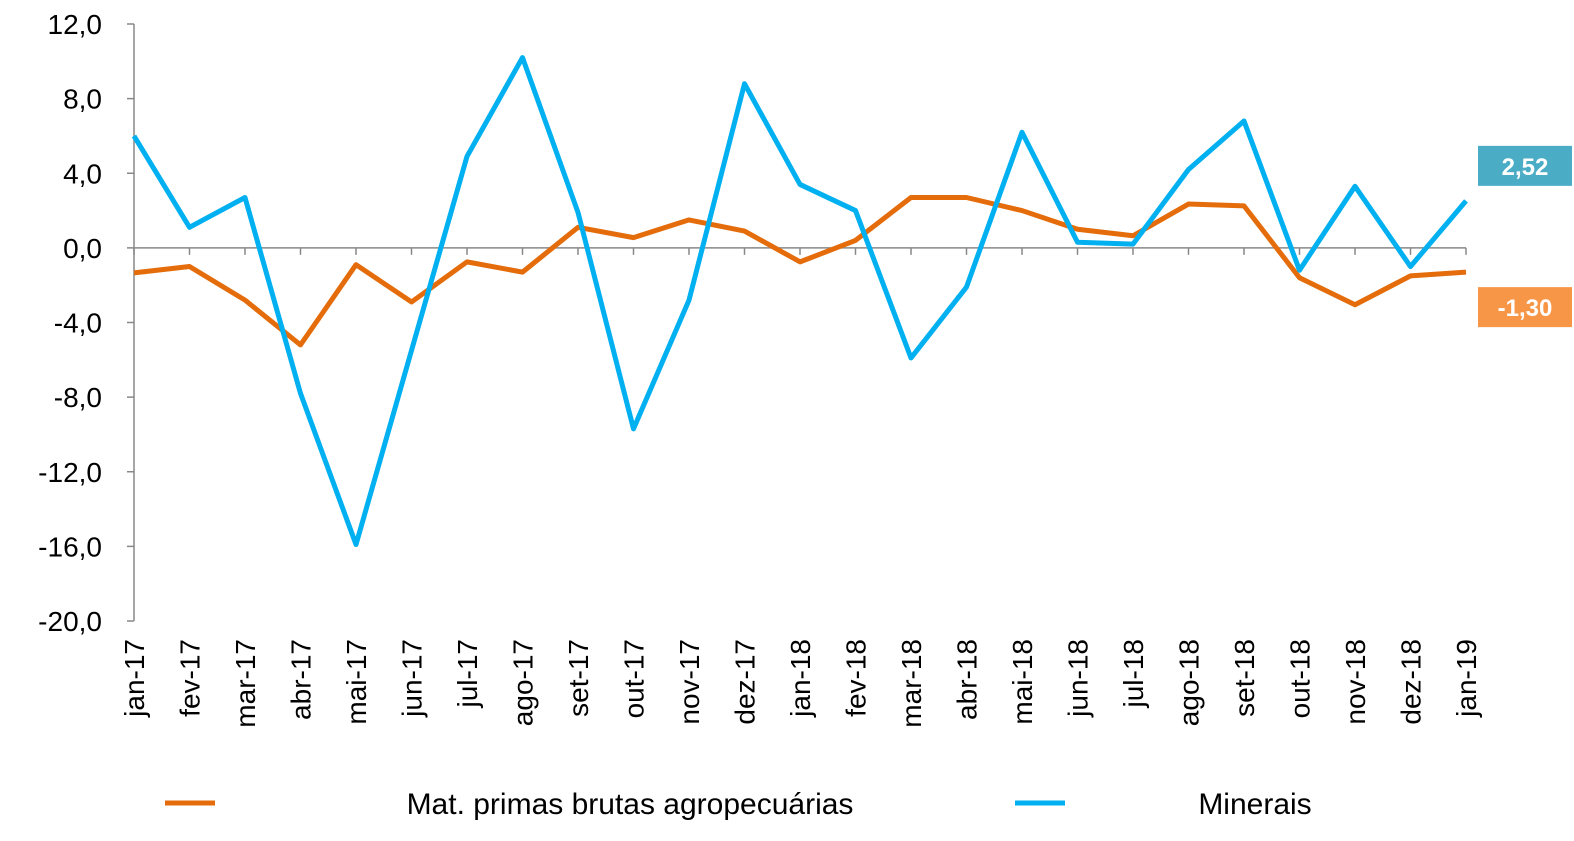  I want to click on x-tick-label: mar-18, so click(911, 683).